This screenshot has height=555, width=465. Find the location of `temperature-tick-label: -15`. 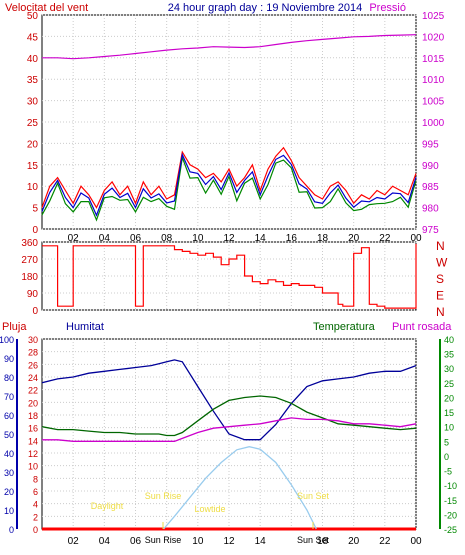

temperature-tick-label: -15 is located at coordinates (450, 501).